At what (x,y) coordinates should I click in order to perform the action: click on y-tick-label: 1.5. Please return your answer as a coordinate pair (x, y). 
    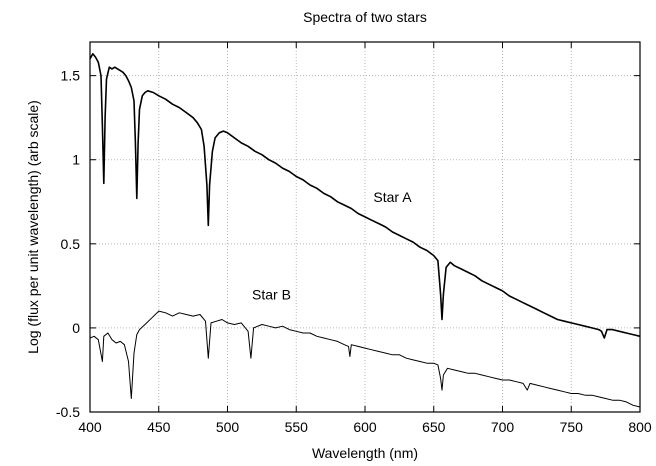
    Looking at the image, I should click on (71, 76).